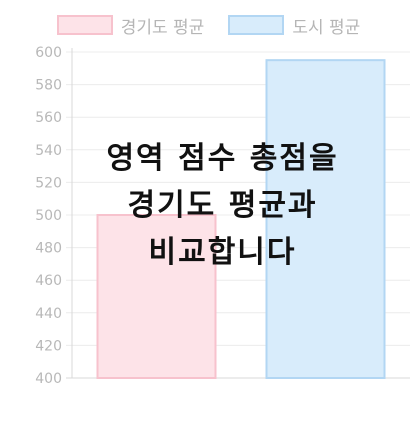 Image resolution: width=417 pixels, height=427 pixels. I want to click on y-tick-label: 600, so click(48, 53).